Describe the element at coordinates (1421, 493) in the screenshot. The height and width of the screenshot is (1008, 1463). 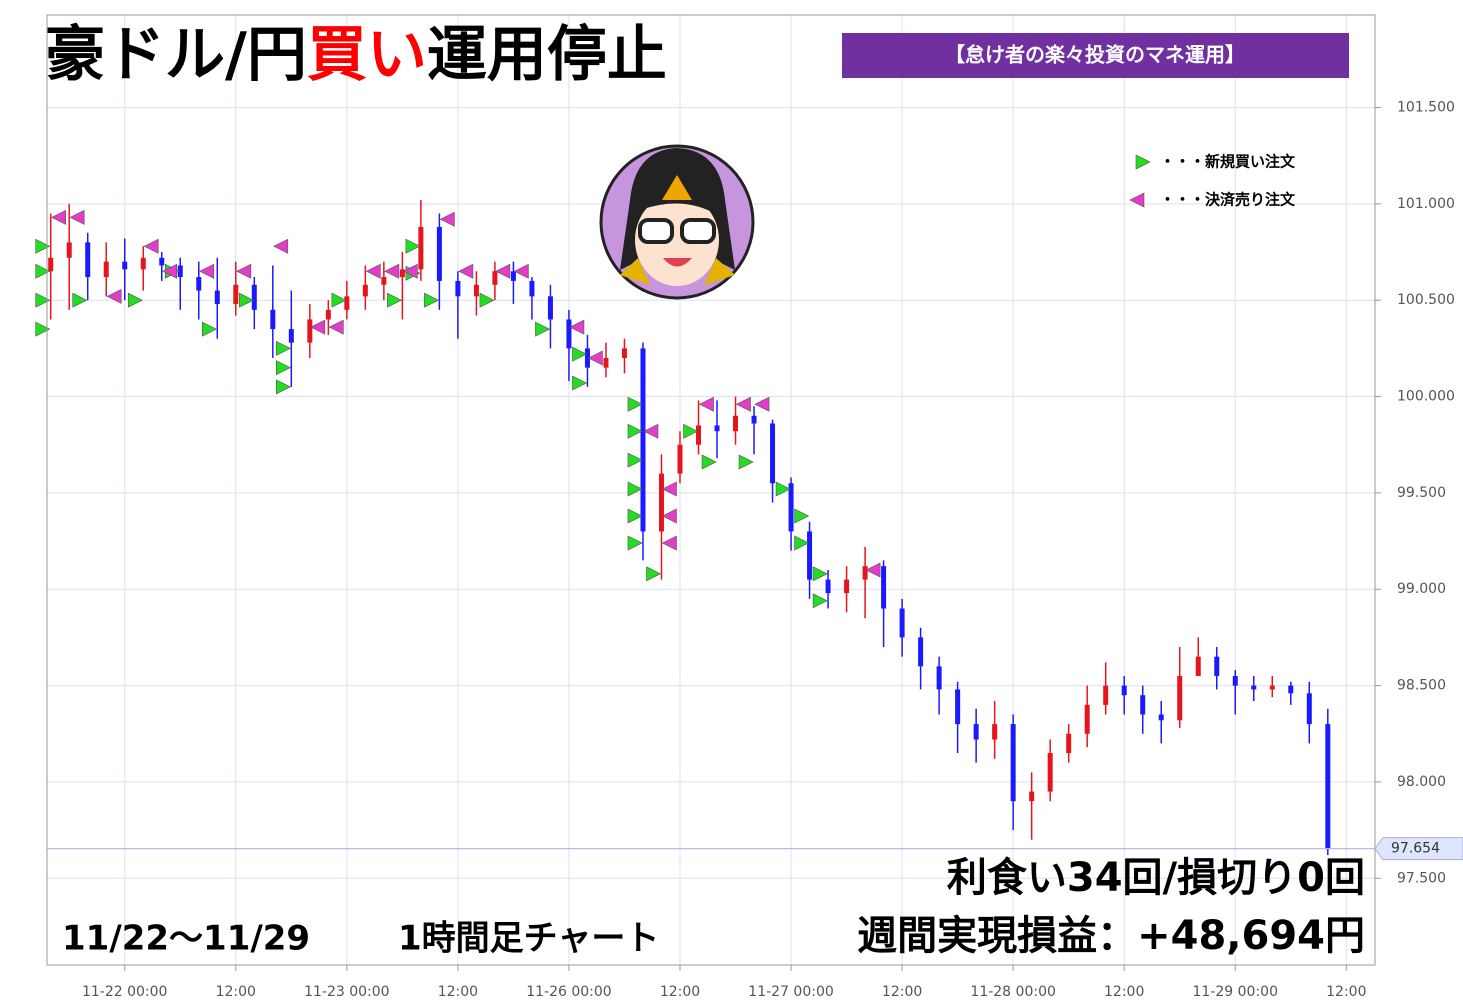
I see `y-tick-label: 99.500` at that location.